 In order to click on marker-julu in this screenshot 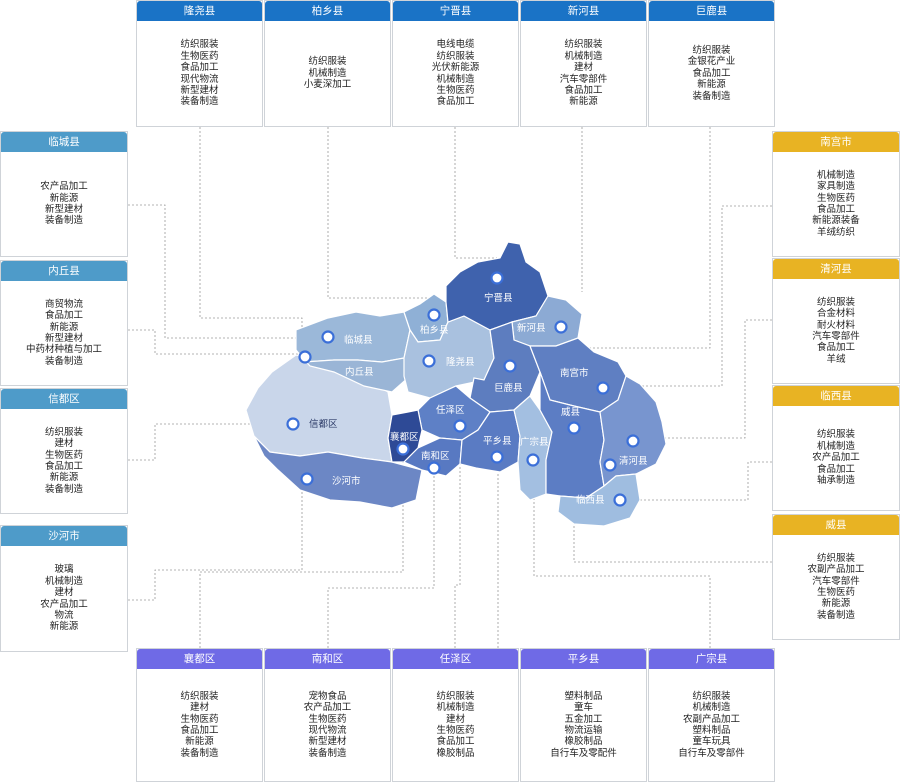, I will do `click(510, 366)`.